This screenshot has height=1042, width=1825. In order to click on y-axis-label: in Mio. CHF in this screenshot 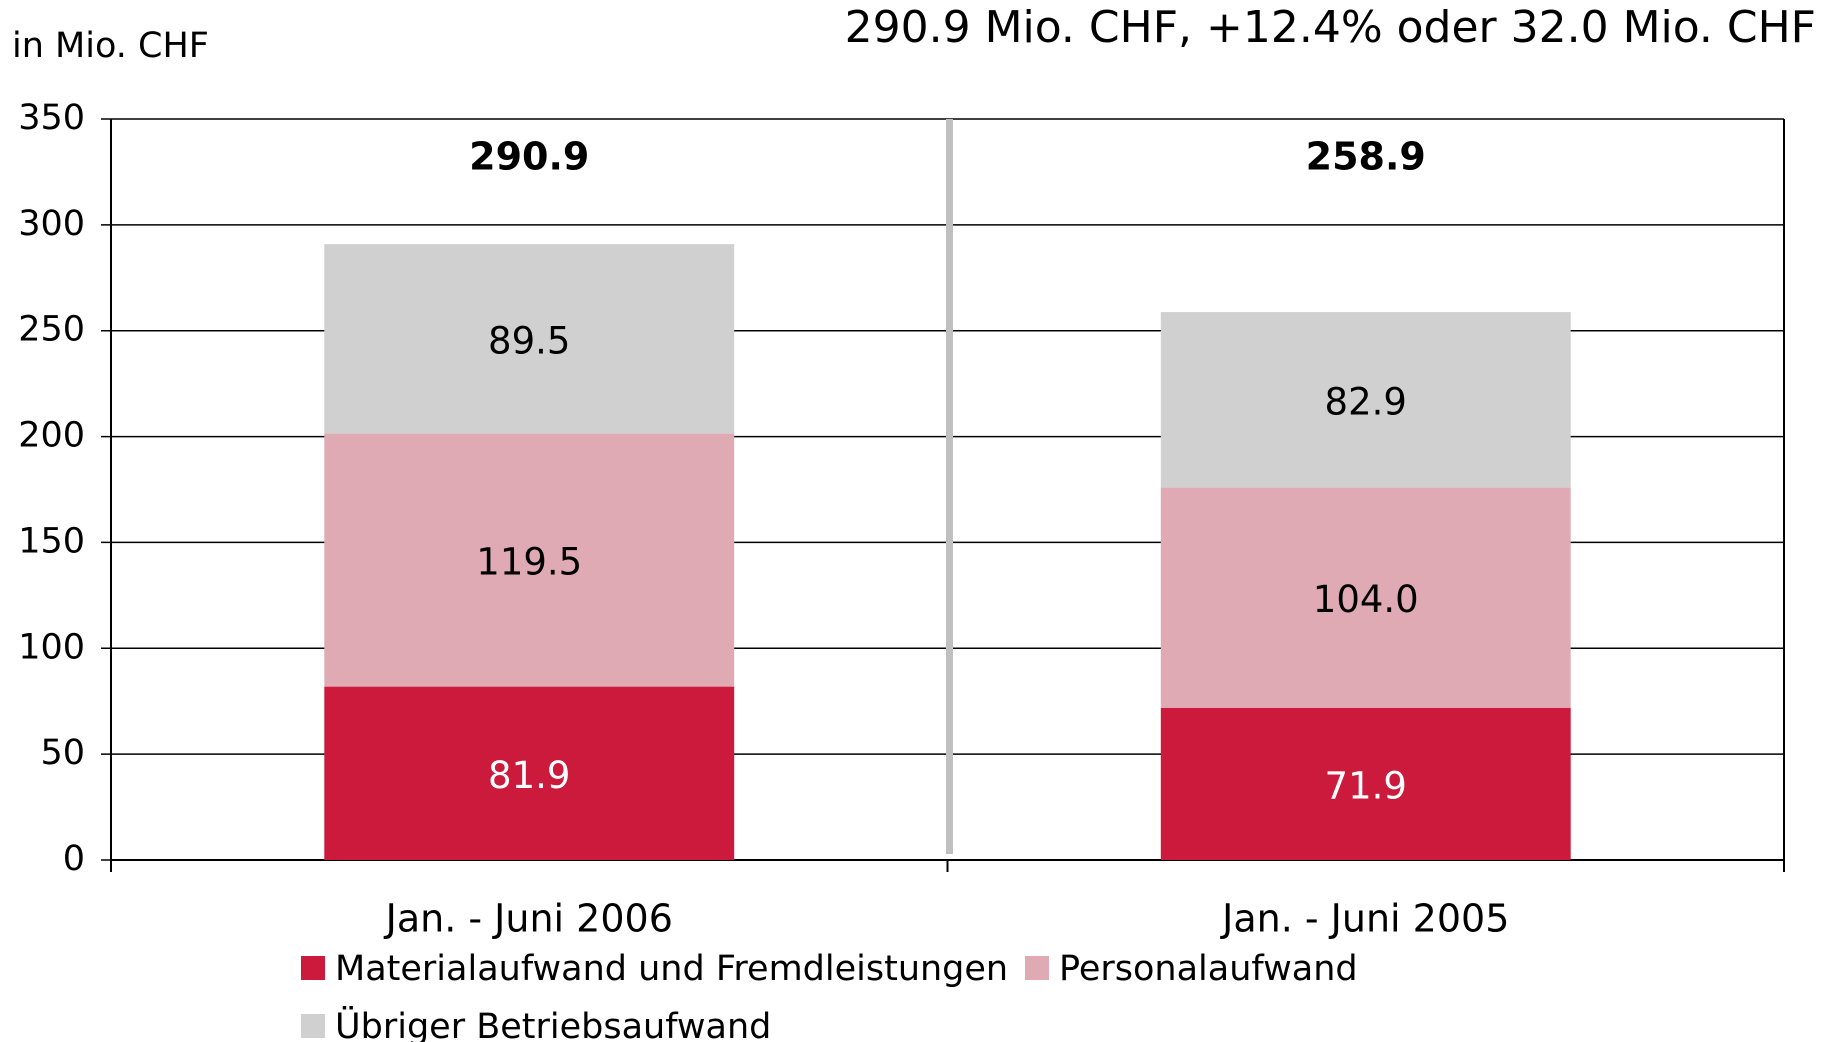, I will do `click(110, 46)`.